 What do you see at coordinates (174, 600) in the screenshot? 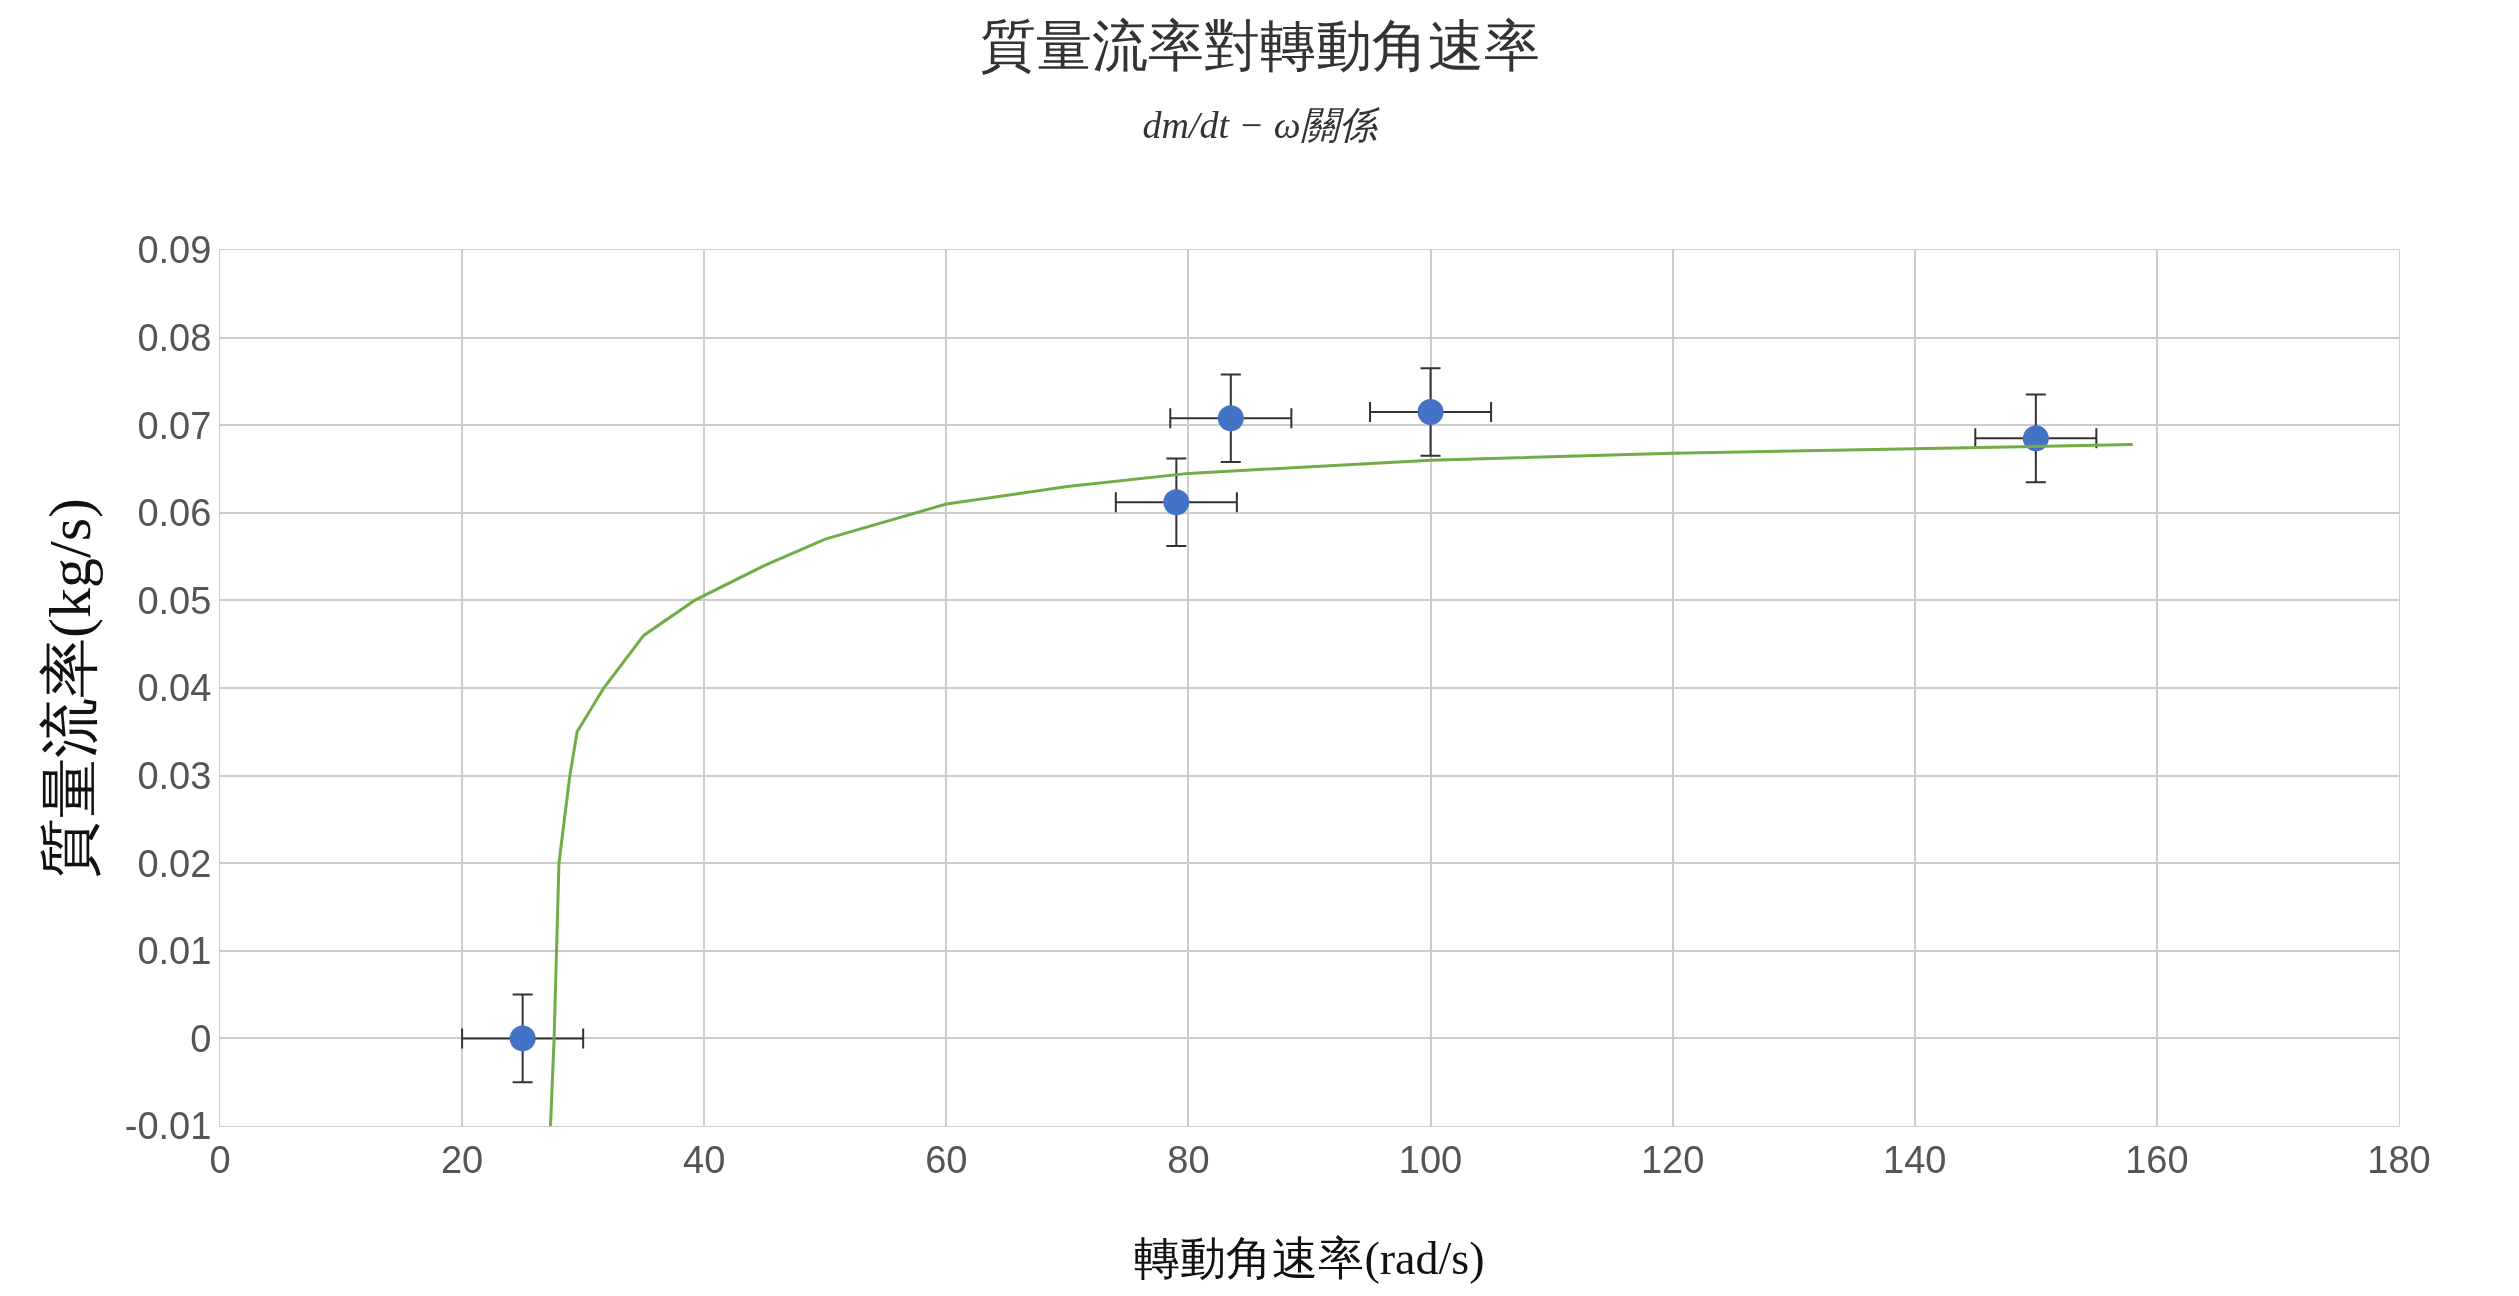
I see `y-tick-label: 0.05` at bounding box center [174, 600].